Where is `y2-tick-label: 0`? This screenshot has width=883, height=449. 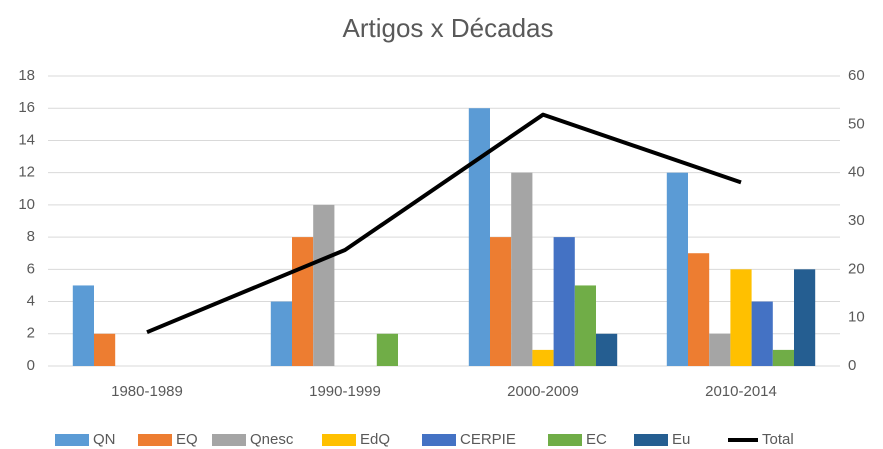 y2-tick-label: 0 is located at coordinates (852, 365).